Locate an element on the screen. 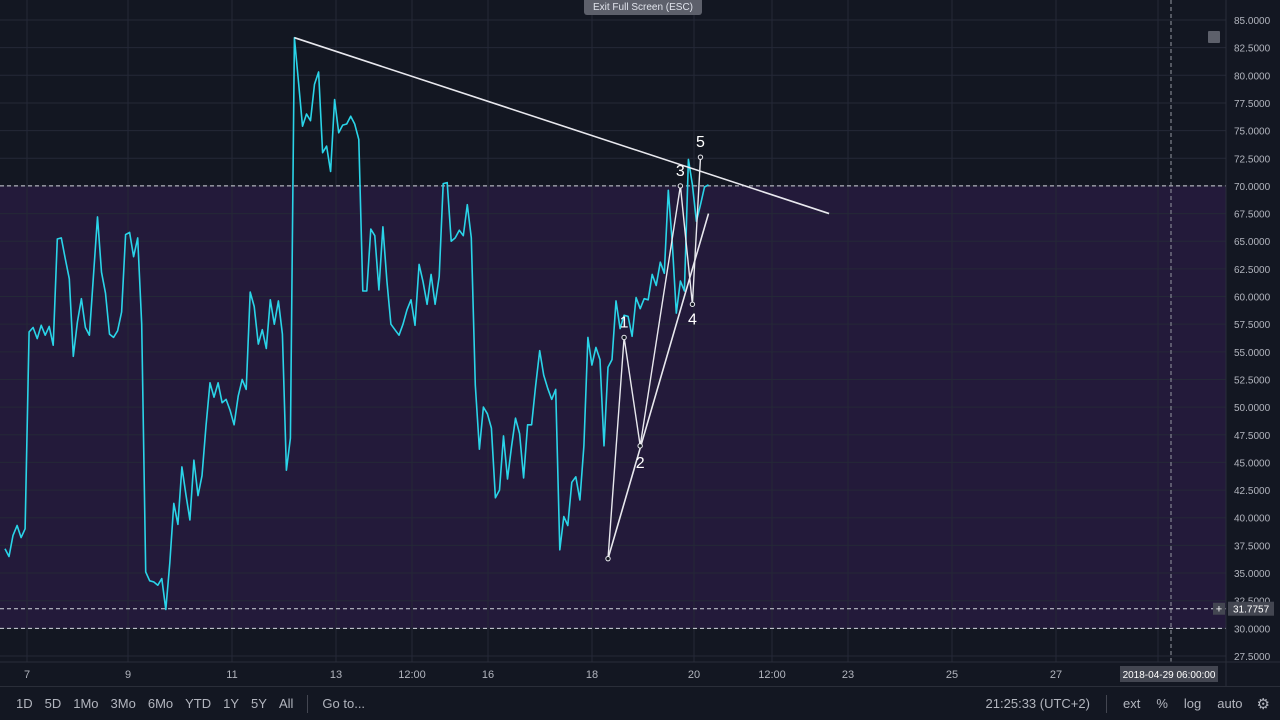 The height and width of the screenshot is (720, 1280). crosshair-date-badge is located at coordinates (1169, 674).